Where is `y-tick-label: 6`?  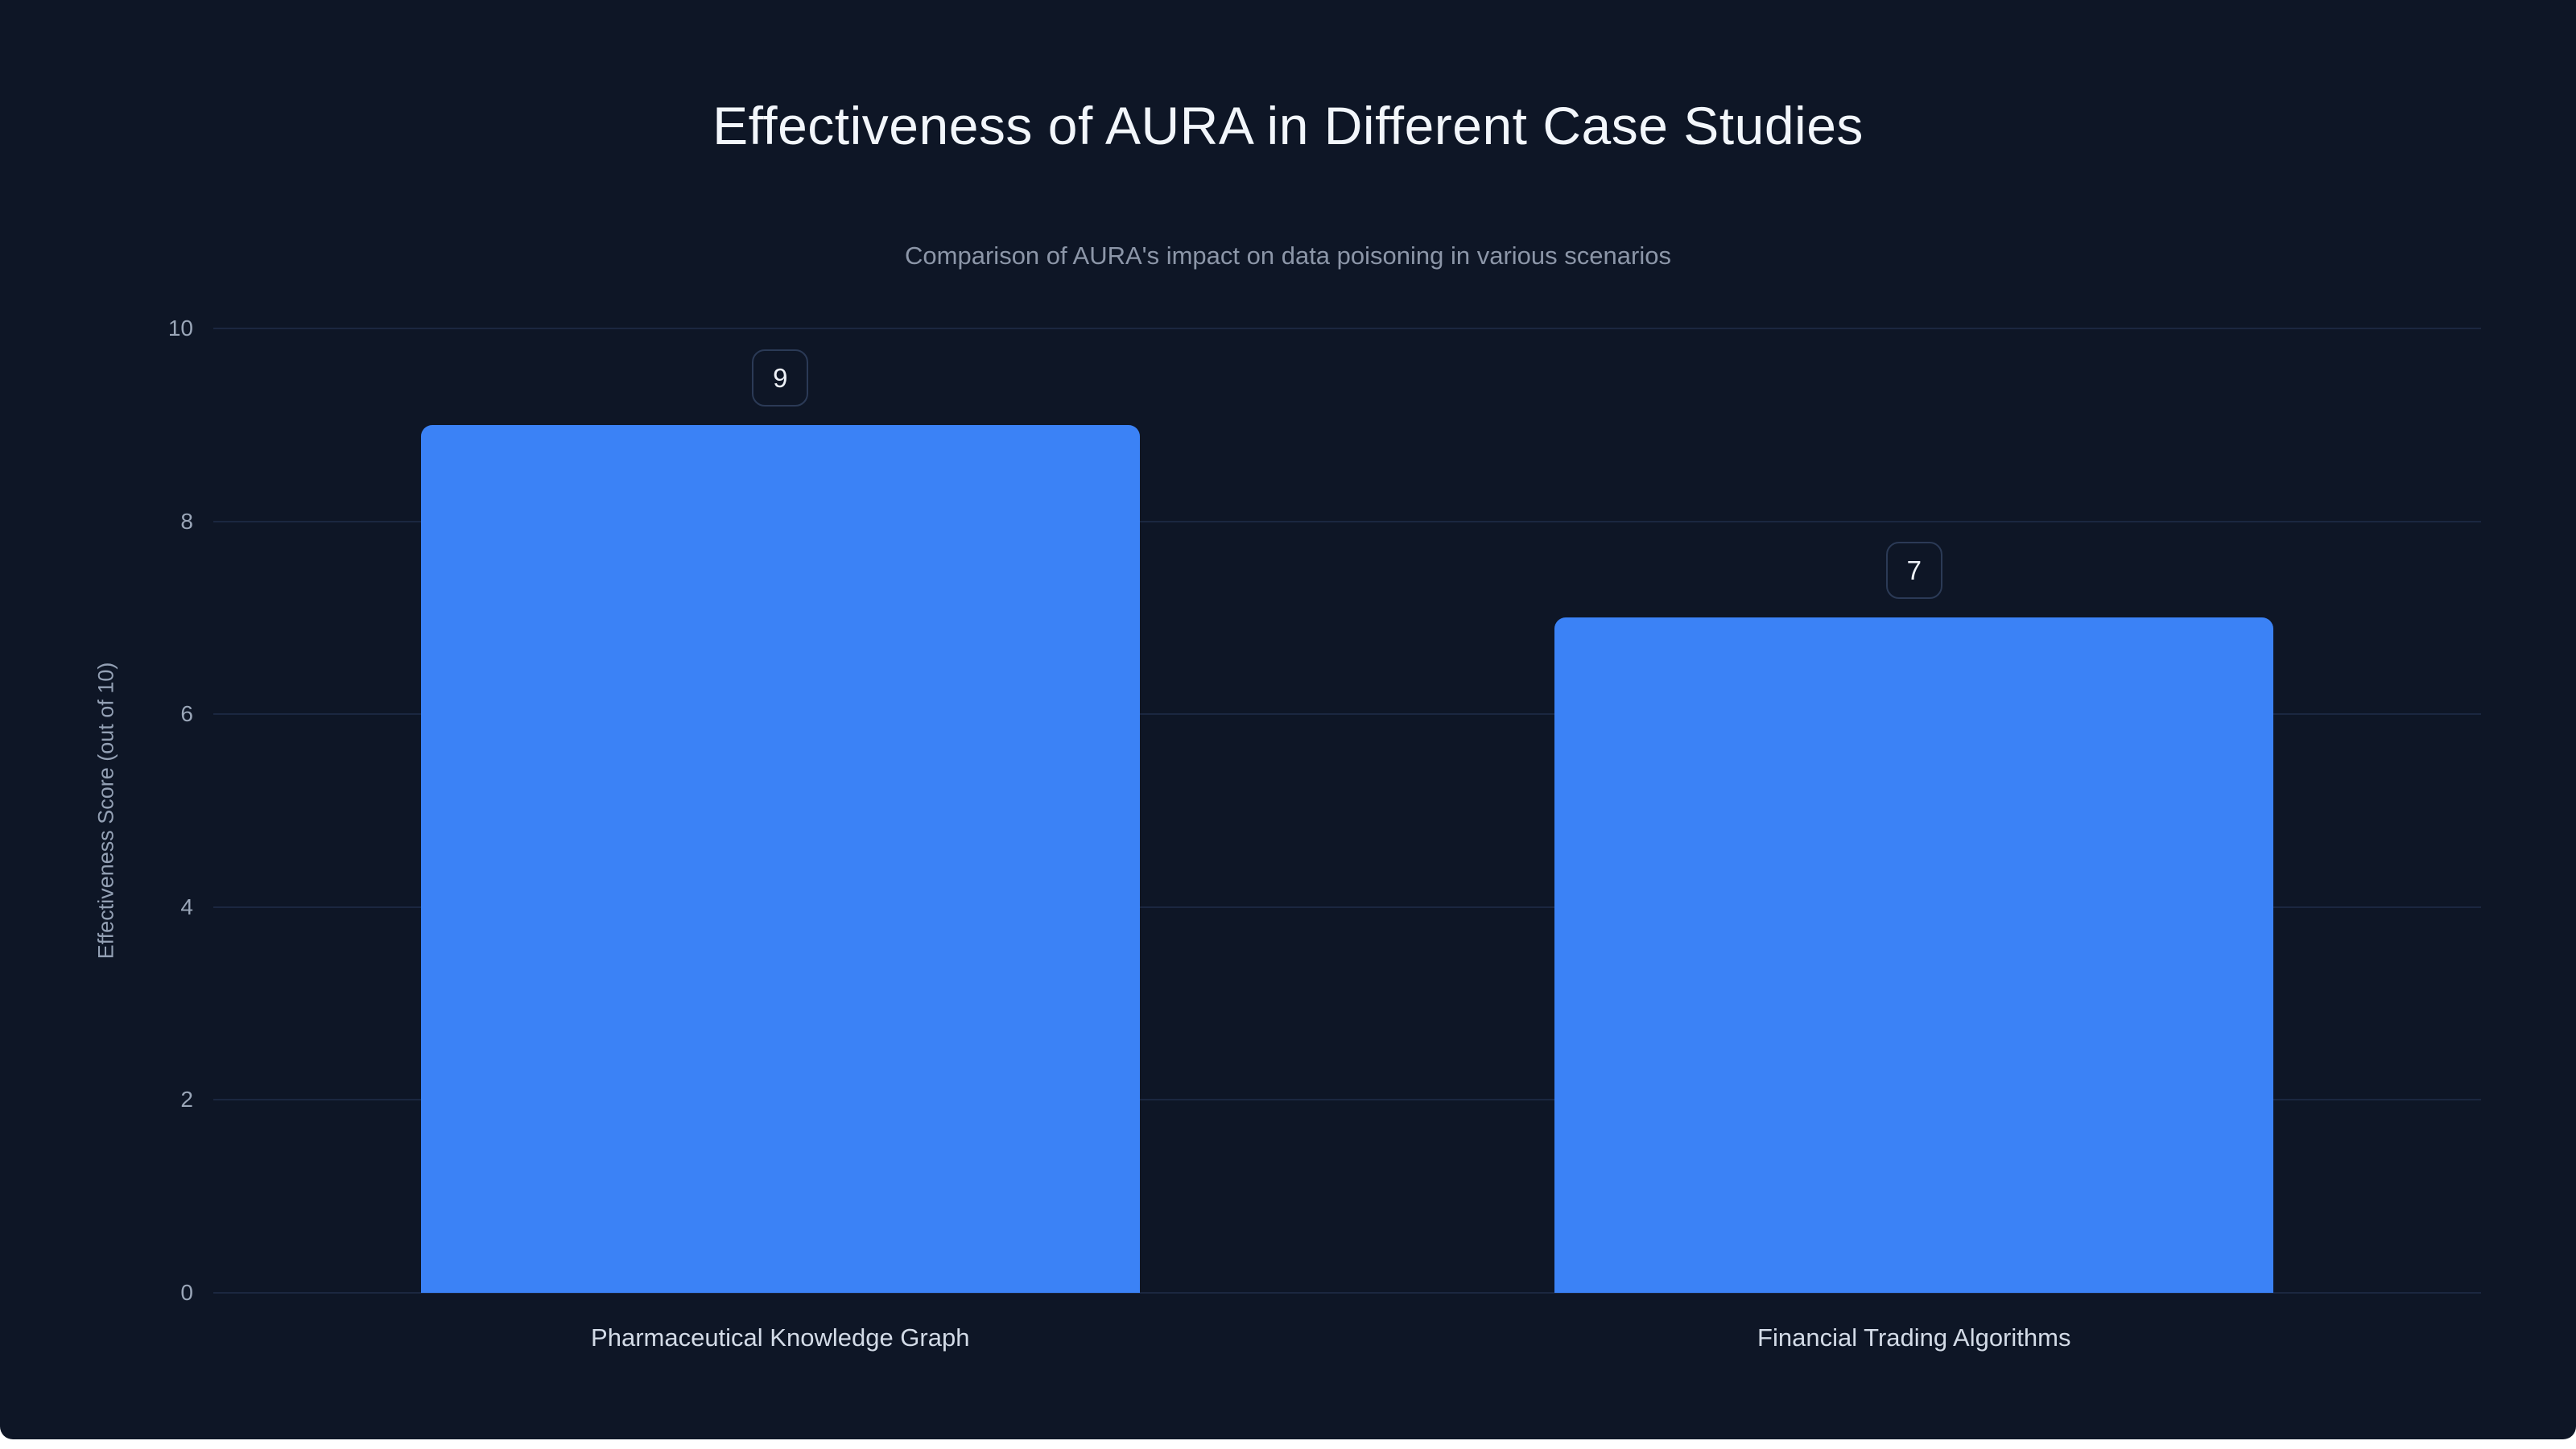
y-tick-label: 6 is located at coordinates (186, 714).